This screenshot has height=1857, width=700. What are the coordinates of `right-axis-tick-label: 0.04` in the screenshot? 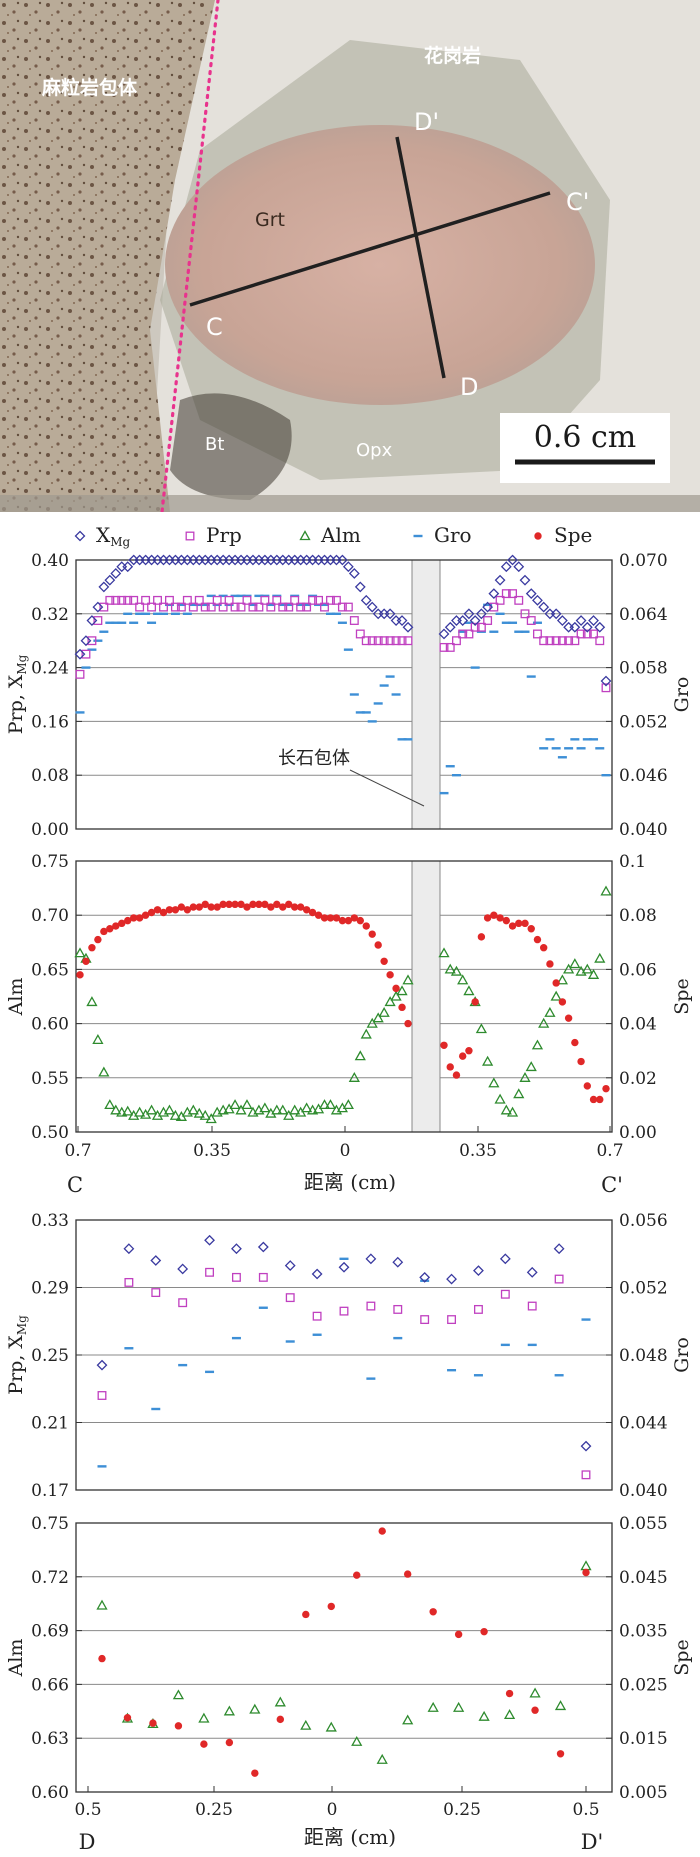 It's located at (638, 1025).